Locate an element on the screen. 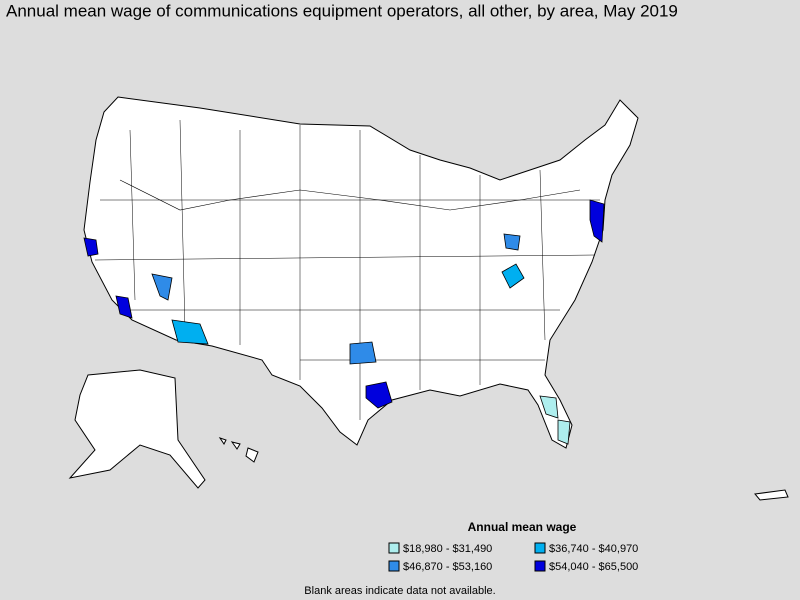  area-north-florida is located at coordinates (549, 407).